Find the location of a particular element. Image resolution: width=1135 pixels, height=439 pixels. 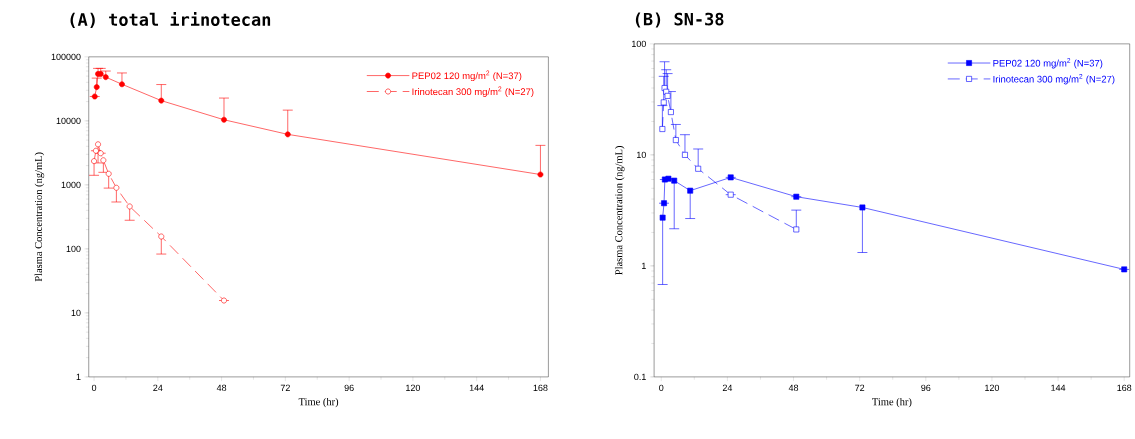

chart-title: (B) SN-38 is located at coordinates (679, 20).